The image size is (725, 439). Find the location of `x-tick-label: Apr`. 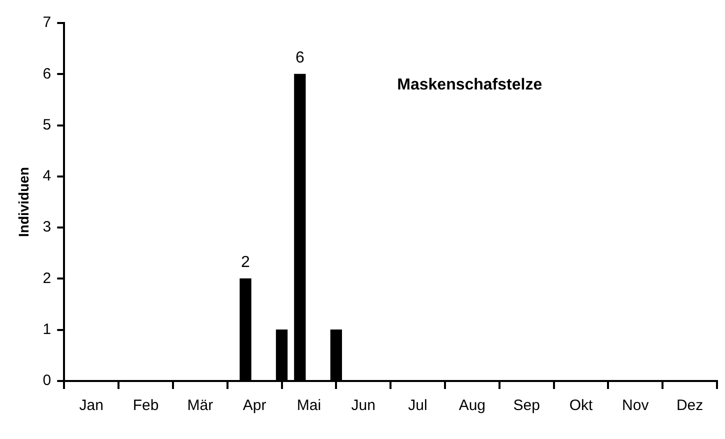

x-tick-label: Apr is located at coordinates (254, 405).